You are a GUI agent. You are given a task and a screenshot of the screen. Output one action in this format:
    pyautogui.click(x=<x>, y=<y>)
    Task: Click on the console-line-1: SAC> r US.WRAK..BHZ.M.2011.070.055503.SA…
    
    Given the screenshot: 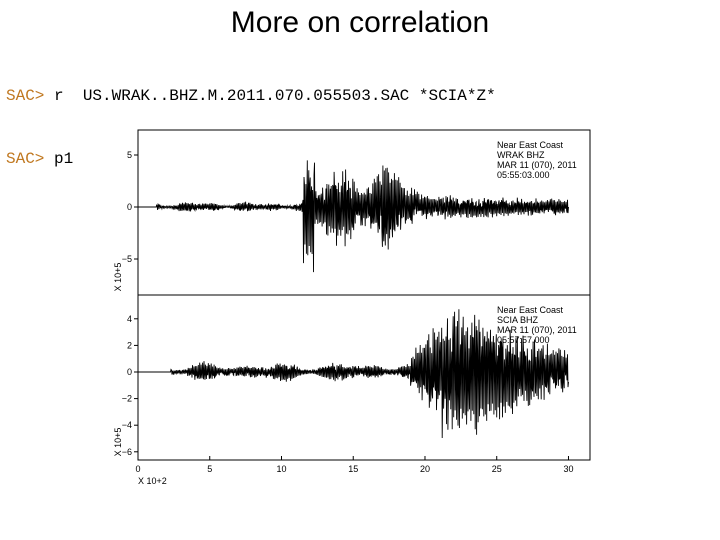 What is the action you would take?
    pyautogui.click(x=251, y=96)
    